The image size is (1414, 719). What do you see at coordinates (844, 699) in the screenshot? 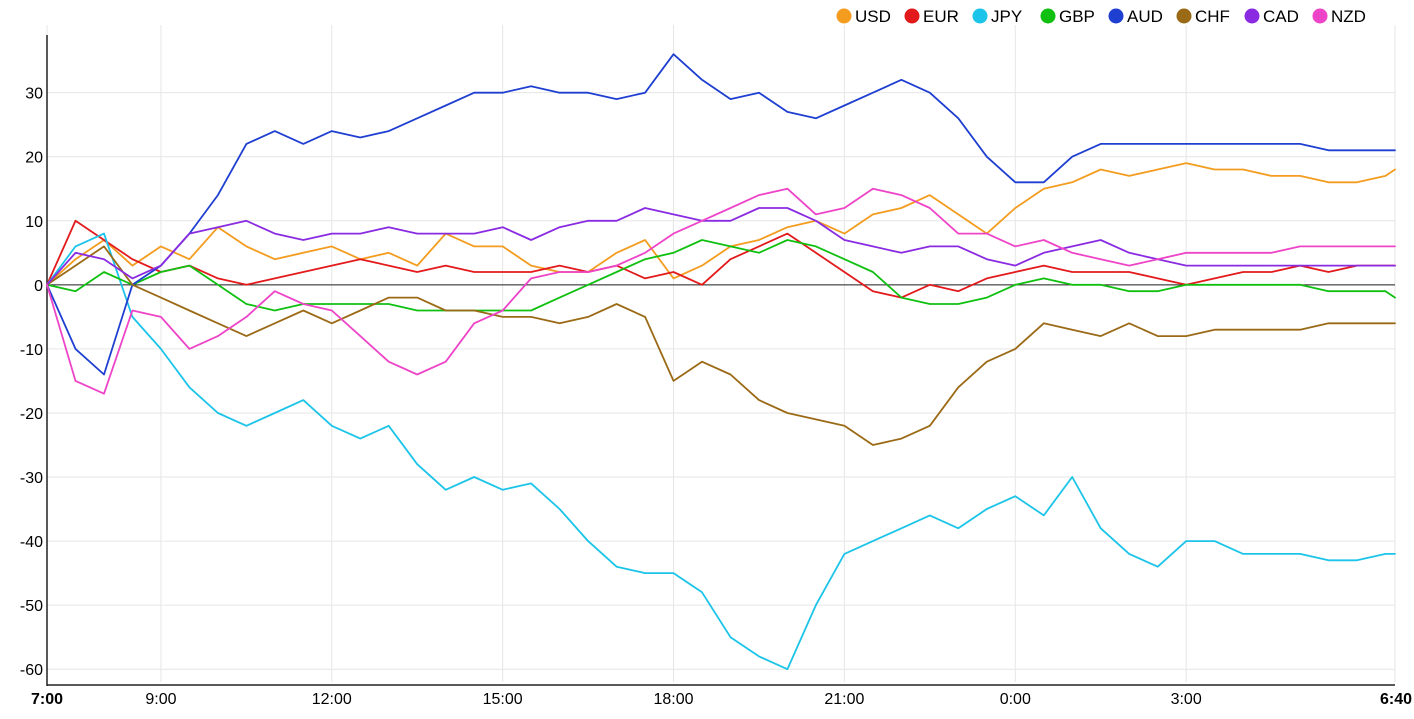
I see `x-tick-label: 21:00` at bounding box center [844, 699].